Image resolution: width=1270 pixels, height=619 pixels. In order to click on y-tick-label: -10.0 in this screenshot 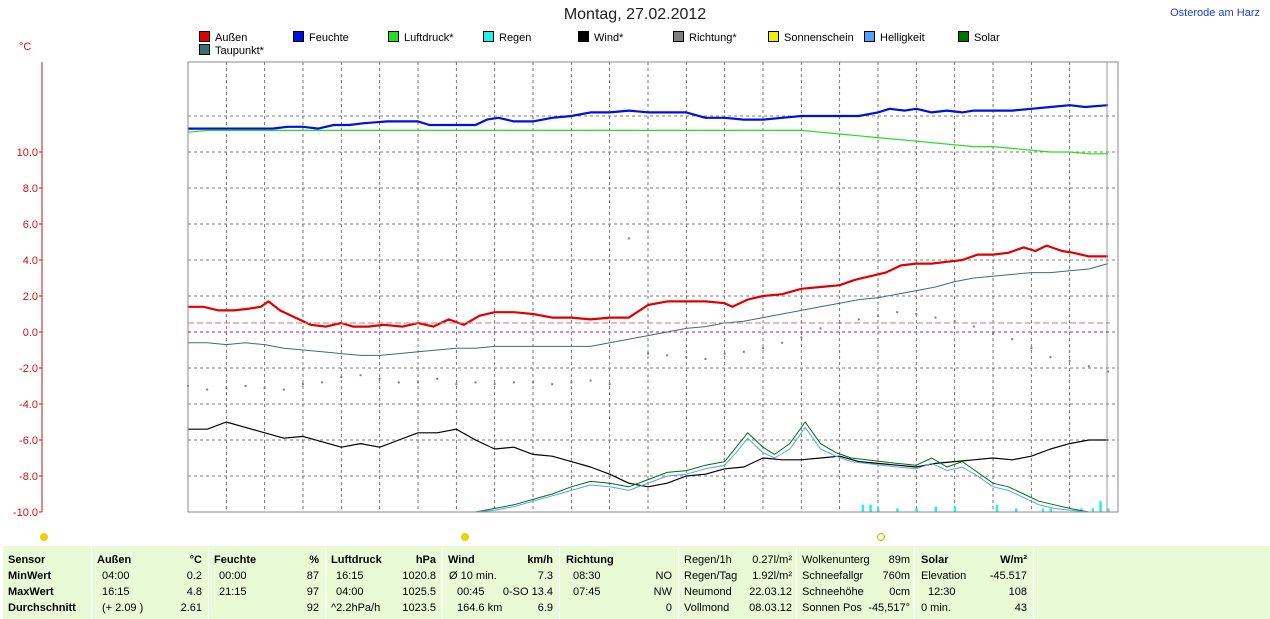, I will do `click(25, 513)`.